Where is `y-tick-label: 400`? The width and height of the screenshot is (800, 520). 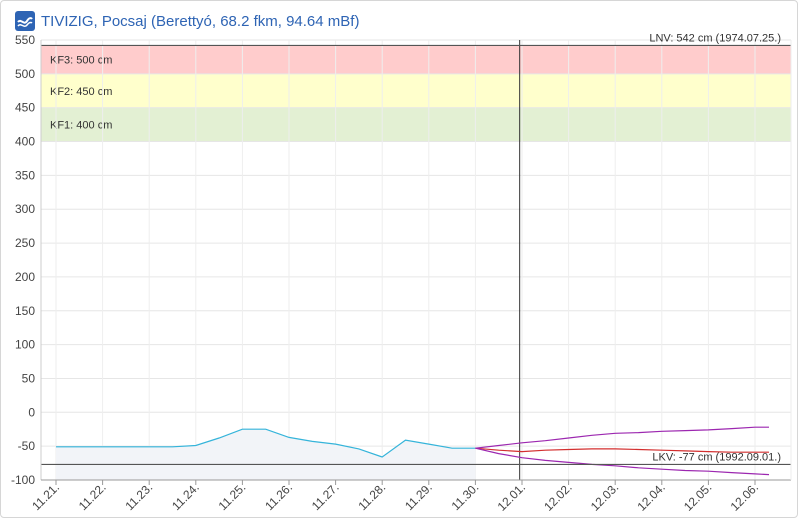 y-tick-label: 400 is located at coordinates (25, 142).